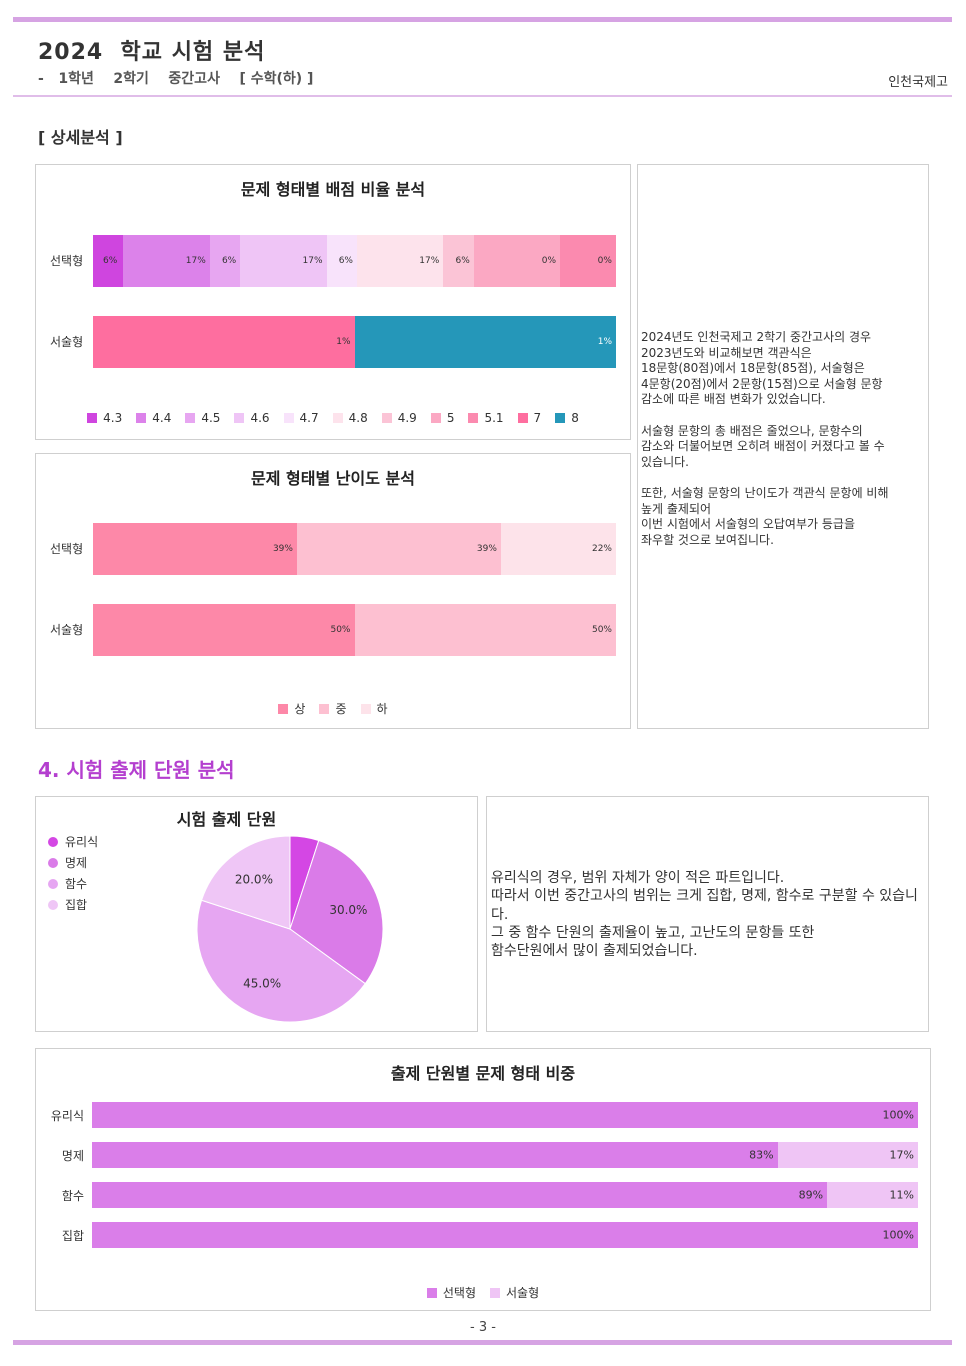 The height and width of the screenshot is (1366, 966). What do you see at coordinates (459, 1293) in the screenshot?
I see `legend-label: 선택형` at bounding box center [459, 1293].